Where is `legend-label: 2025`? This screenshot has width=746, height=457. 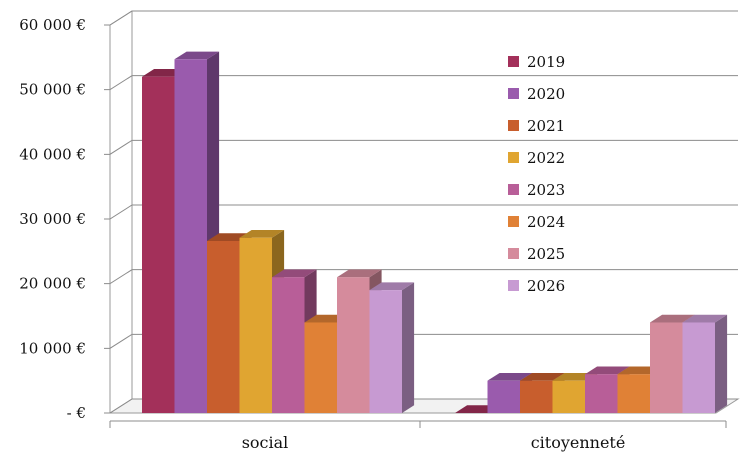
legend-label: 2025 is located at coordinates (546, 254).